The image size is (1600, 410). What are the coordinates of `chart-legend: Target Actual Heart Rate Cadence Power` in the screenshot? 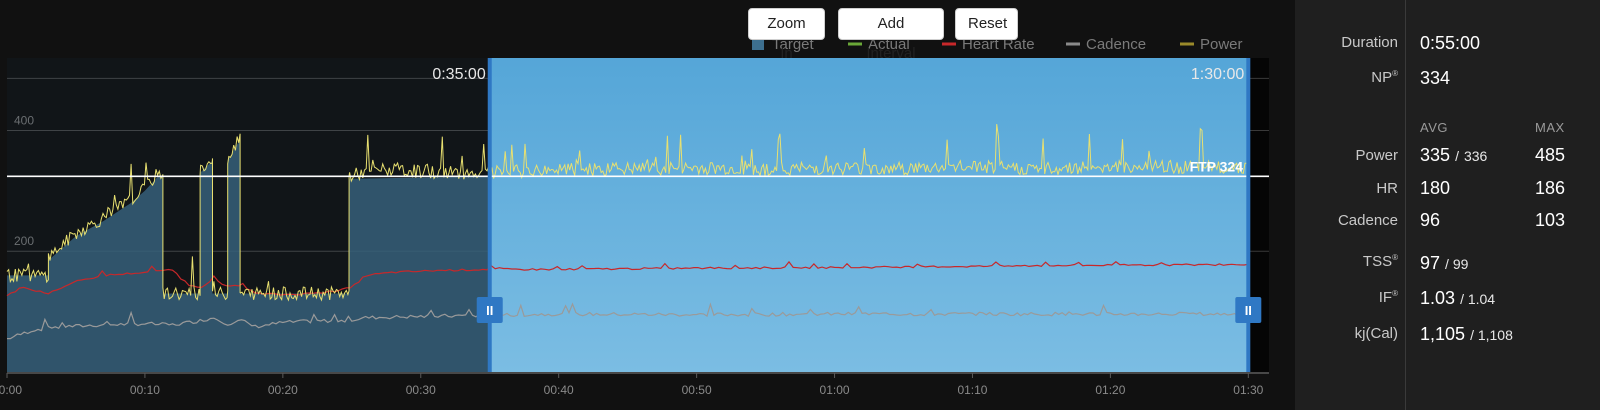 It's located at (997, 44).